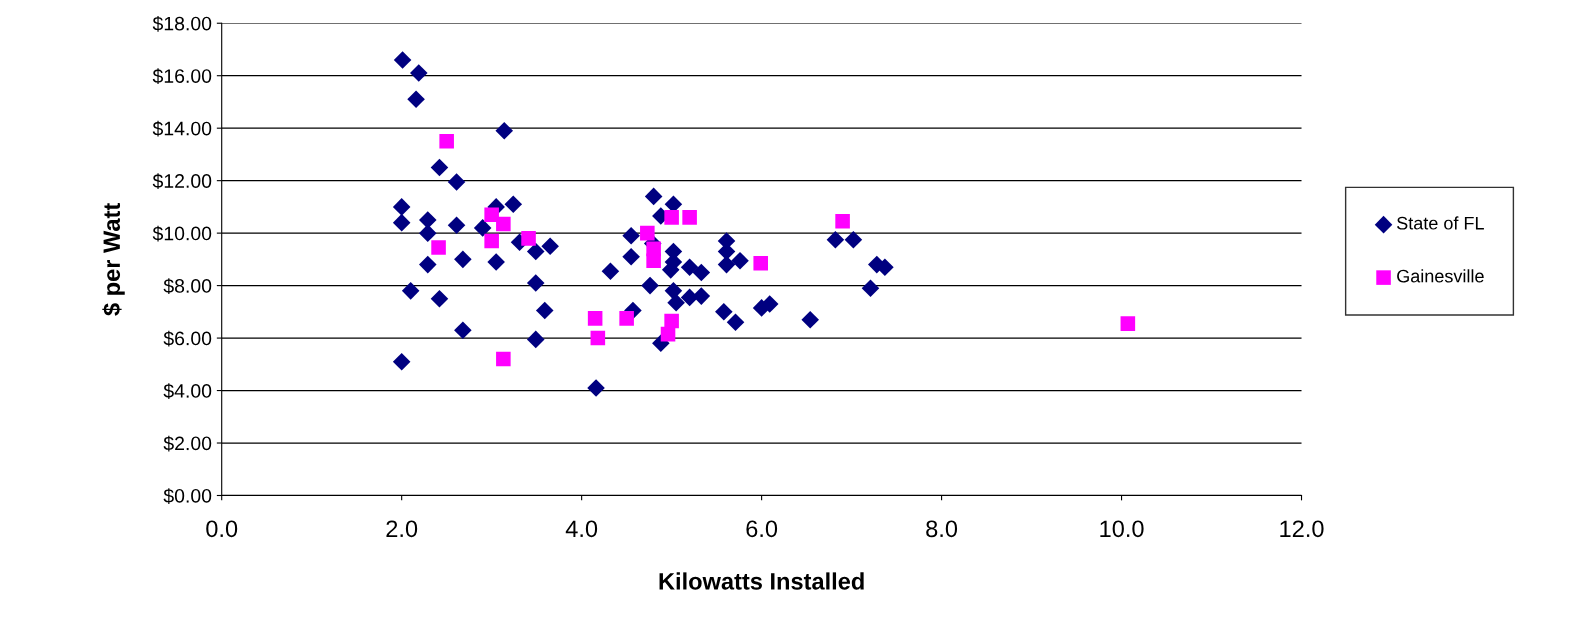 Image resolution: width=1595 pixels, height=628 pixels. I want to click on y-tick-label: $4.00, so click(187, 391).